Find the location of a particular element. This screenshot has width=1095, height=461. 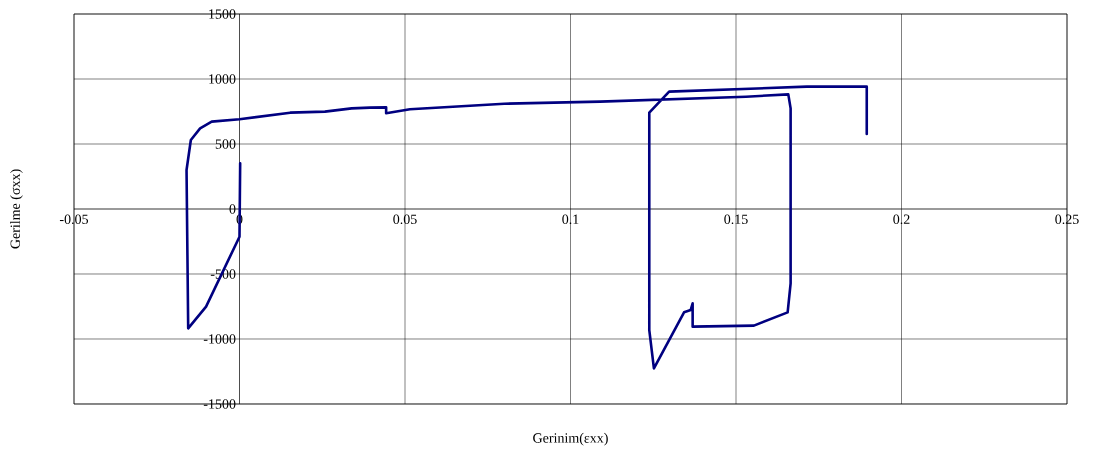

x-tick-label: 0.25 is located at coordinates (1067, 219).